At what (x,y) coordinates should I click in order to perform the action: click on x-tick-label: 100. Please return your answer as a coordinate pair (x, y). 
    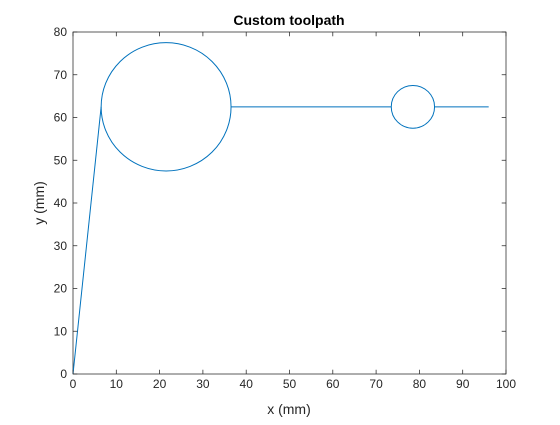
    Looking at the image, I should click on (506, 384).